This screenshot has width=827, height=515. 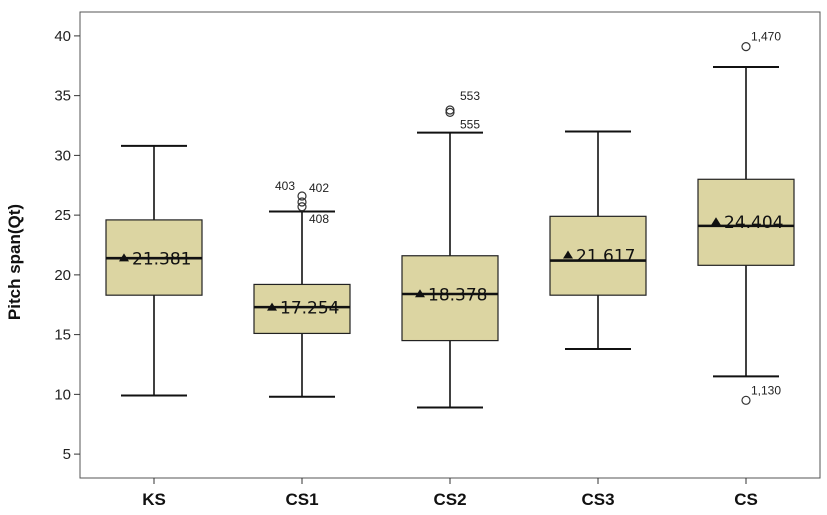 I want to click on box-group-cs1: 17.254 403 402 408, so click(x=302, y=288).